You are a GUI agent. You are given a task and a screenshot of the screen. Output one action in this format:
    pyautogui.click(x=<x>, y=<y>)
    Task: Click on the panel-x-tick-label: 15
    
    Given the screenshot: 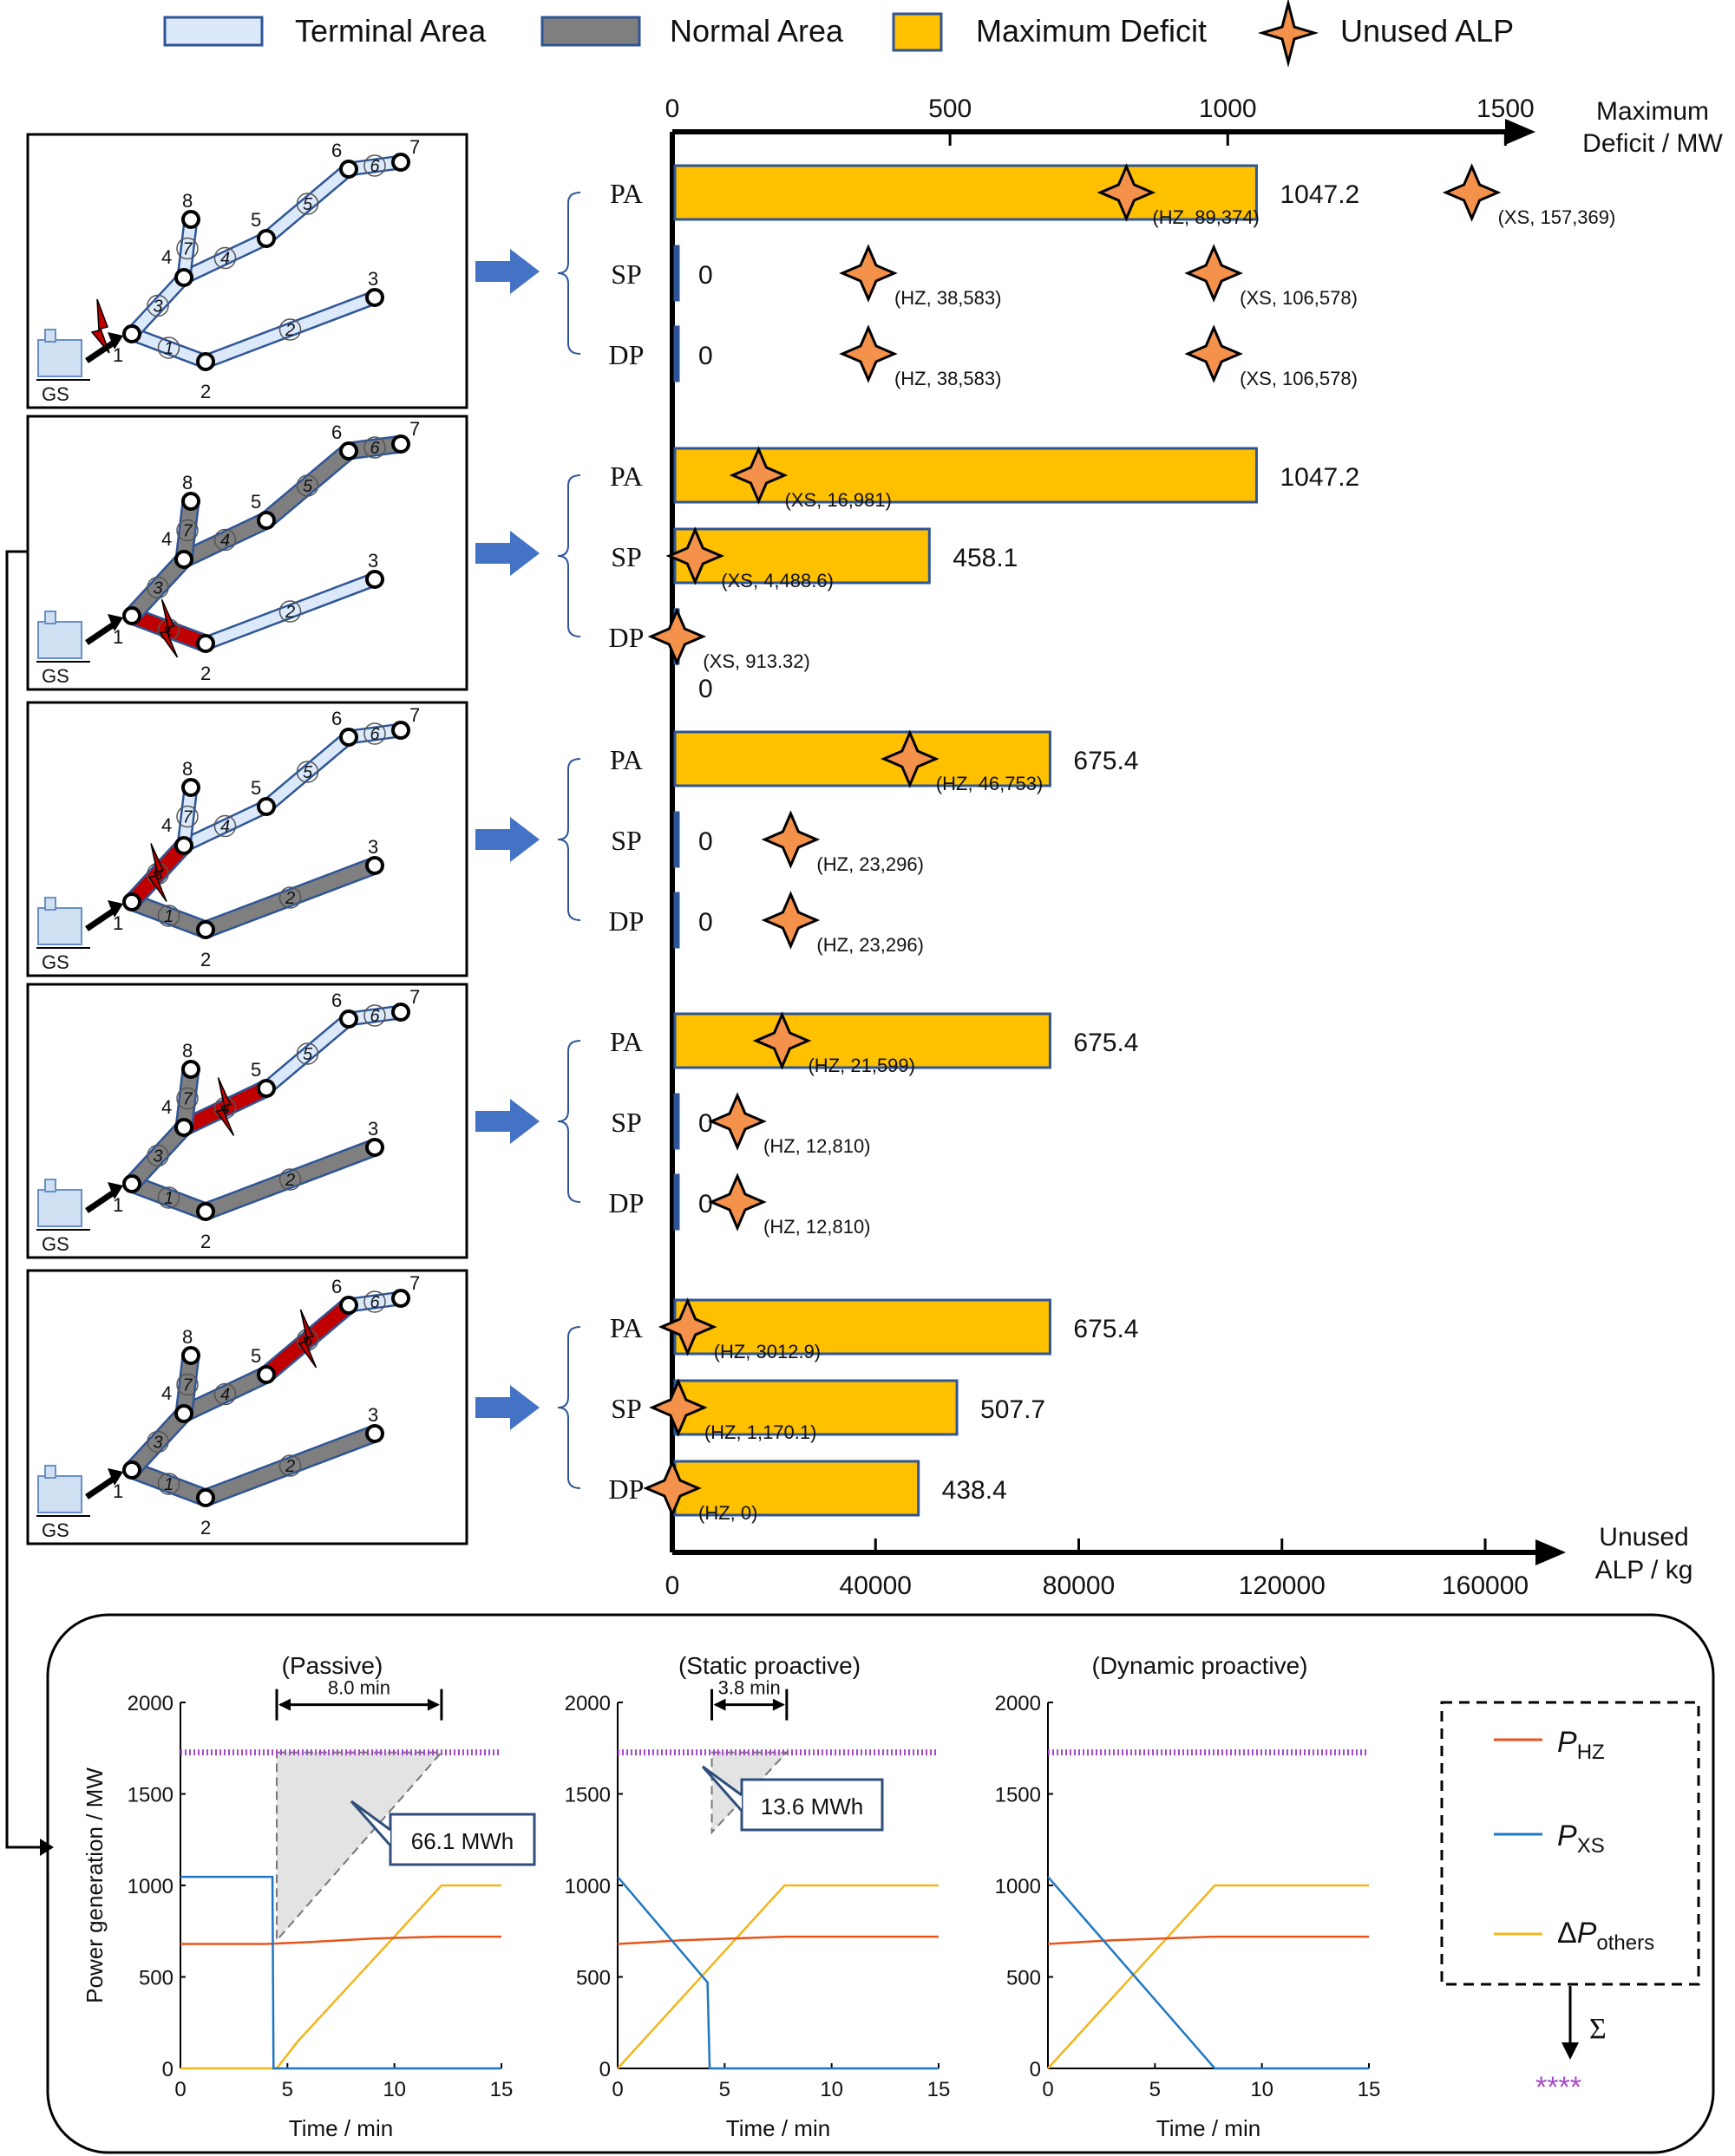 What is the action you would take?
    pyautogui.click(x=1369, y=2090)
    